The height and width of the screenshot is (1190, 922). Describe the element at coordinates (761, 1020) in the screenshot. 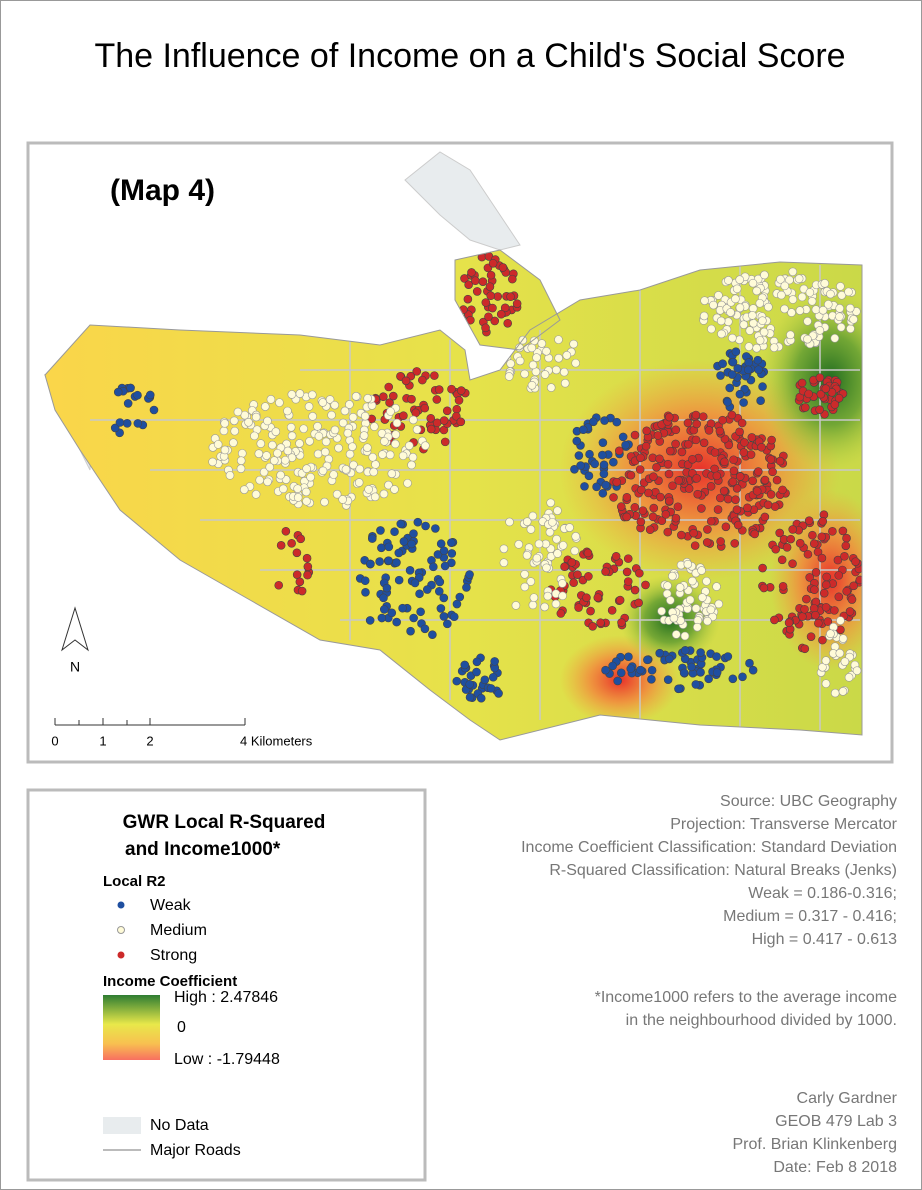

I see `note-line: in the neighbourhood divided by 1000.` at that location.